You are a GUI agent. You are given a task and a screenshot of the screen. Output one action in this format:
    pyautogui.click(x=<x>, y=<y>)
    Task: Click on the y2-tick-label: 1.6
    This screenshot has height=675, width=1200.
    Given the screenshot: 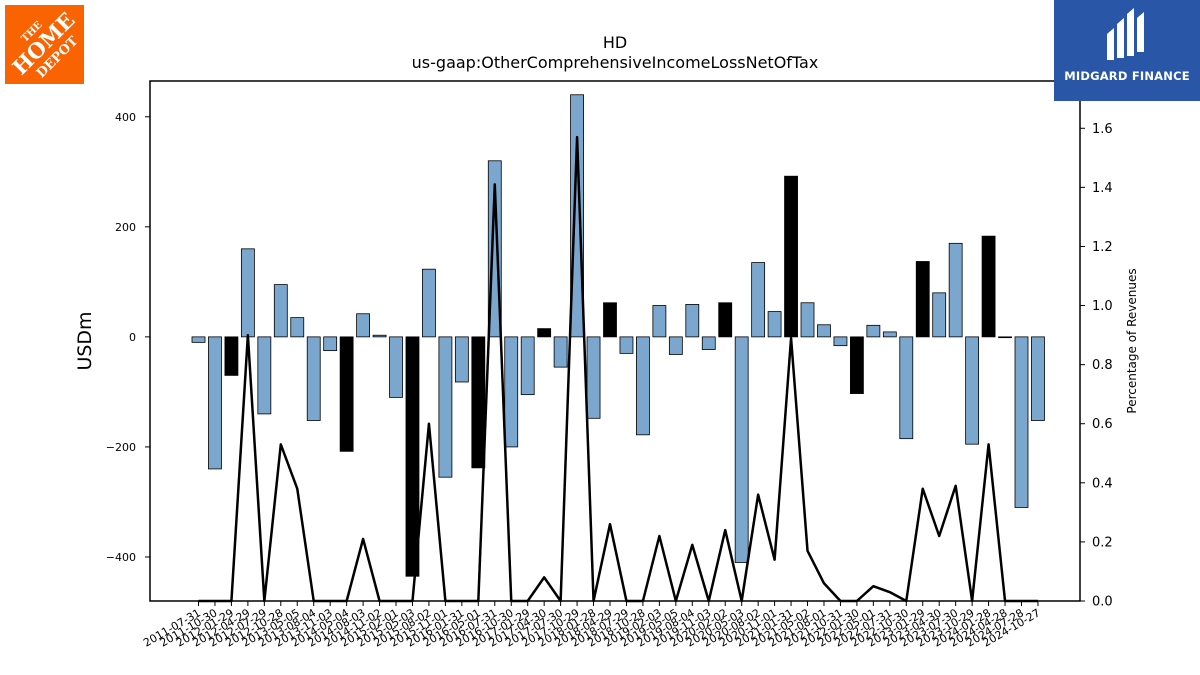 What is the action you would take?
    pyautogui.click(x=1102, y=129)
    